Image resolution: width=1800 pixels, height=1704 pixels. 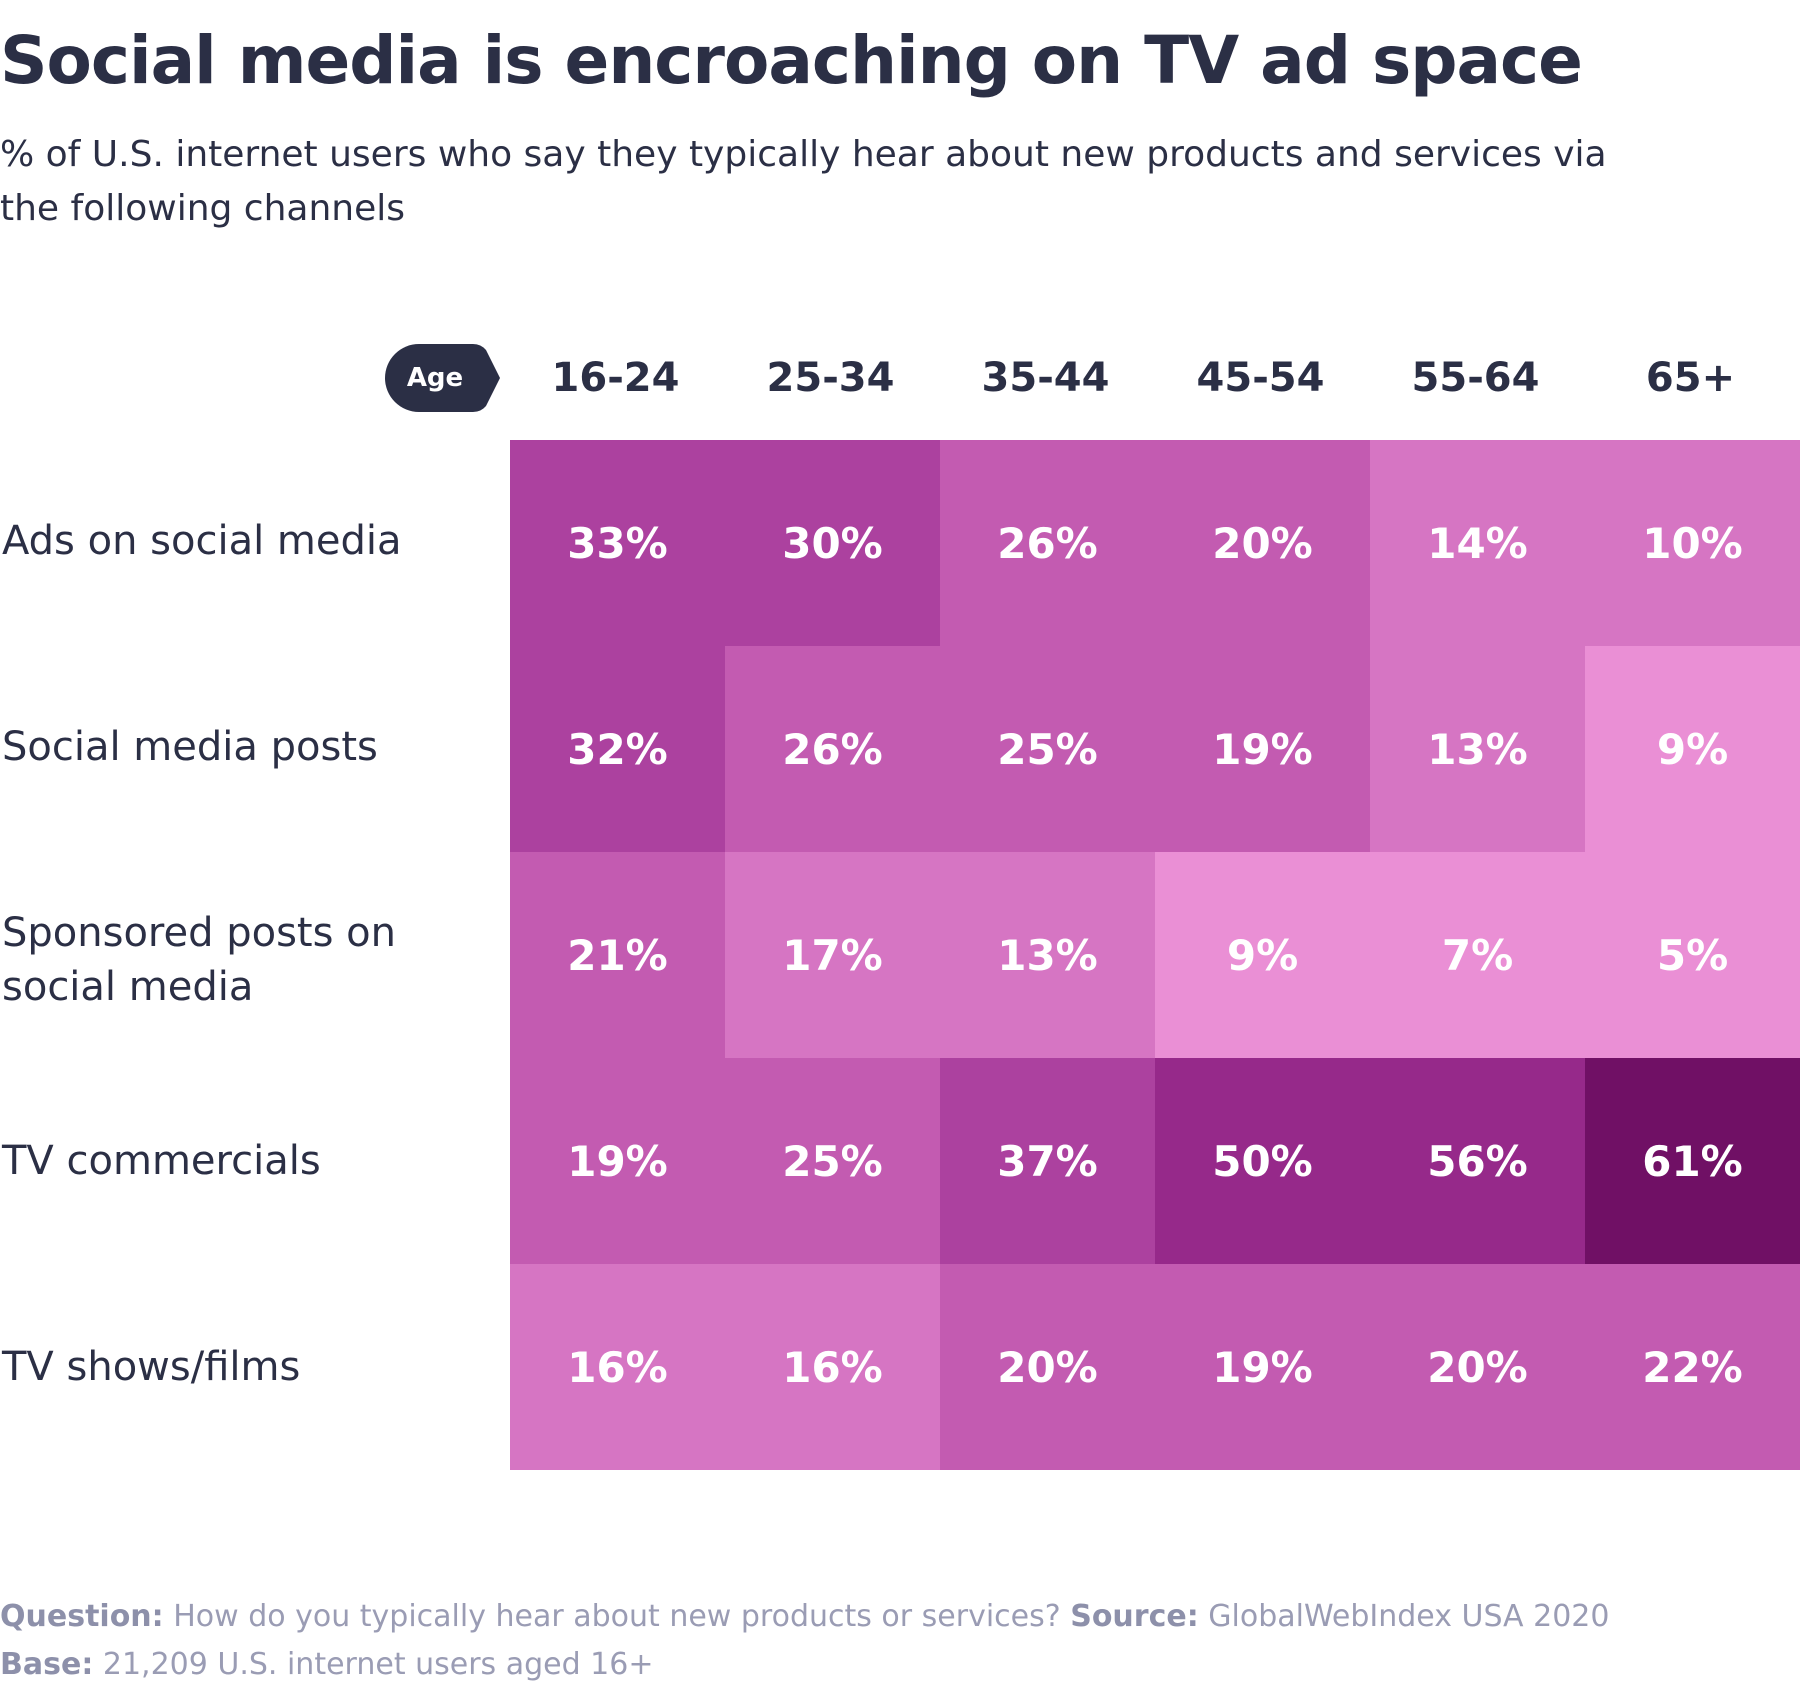 I want to click on heatmap-cell-label: 5%, so click(x=1692, y=955).